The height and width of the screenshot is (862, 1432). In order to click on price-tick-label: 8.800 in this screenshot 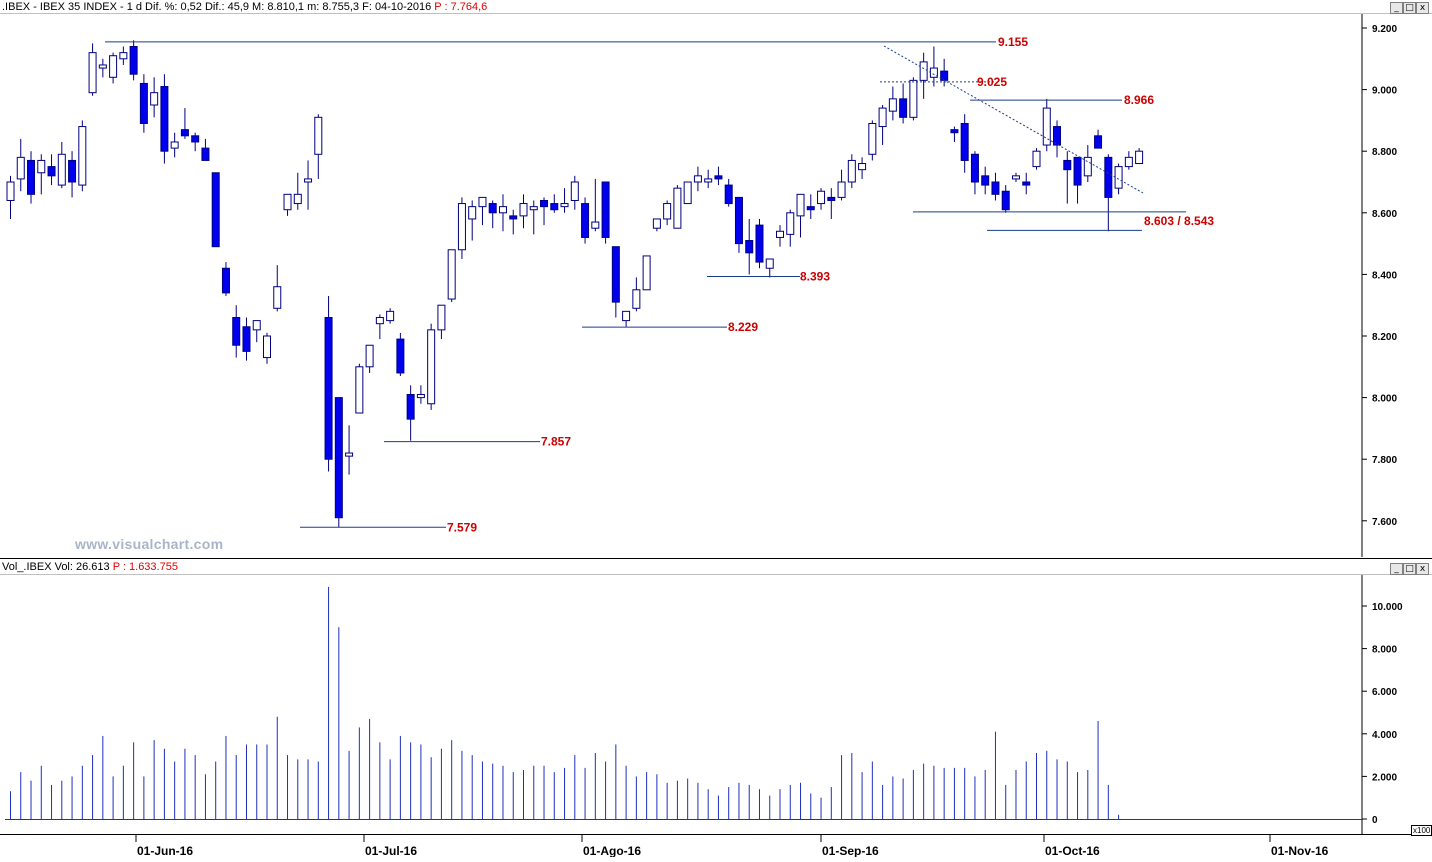, I will do `click(1384, 152)`.